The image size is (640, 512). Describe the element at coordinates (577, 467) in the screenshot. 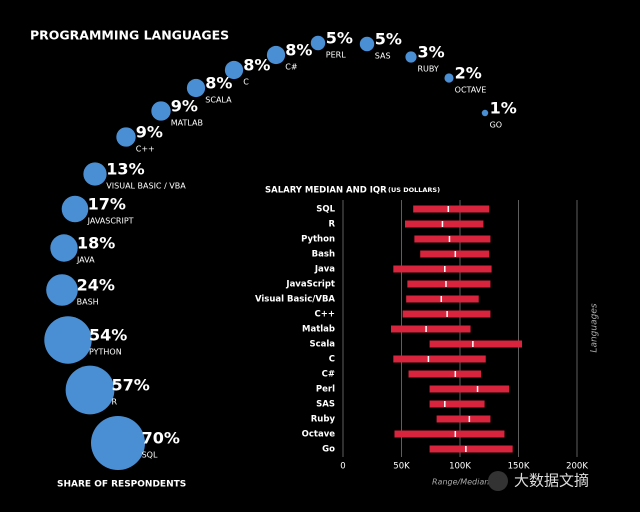

I see `x-tick-label: 200K` at that location.